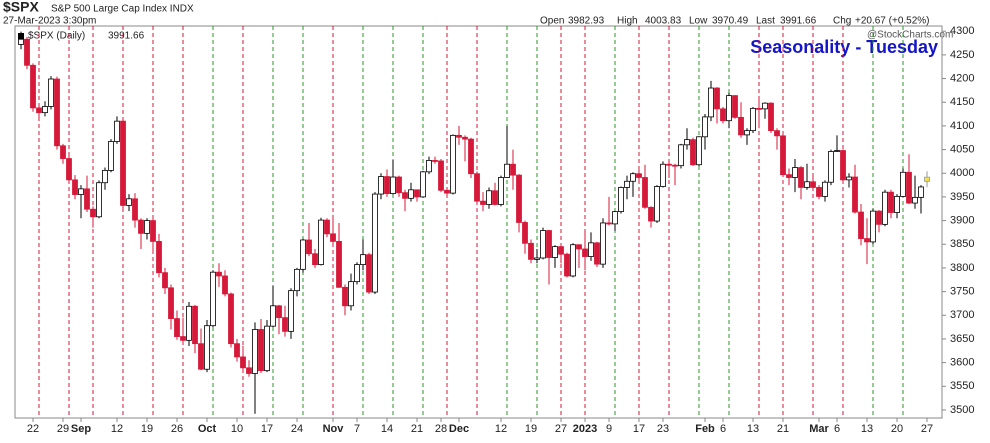 The height and width of the screenshot is (443, 990). I want to click on y-tick-label: 3750, so click(962, 292).